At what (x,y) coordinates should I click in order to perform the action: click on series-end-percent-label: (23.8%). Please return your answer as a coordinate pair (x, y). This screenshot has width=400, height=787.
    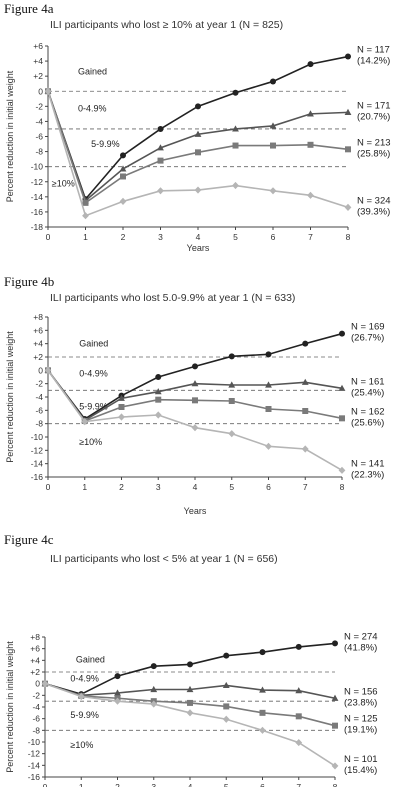
    Looking at the image, I should click on (360, 702).